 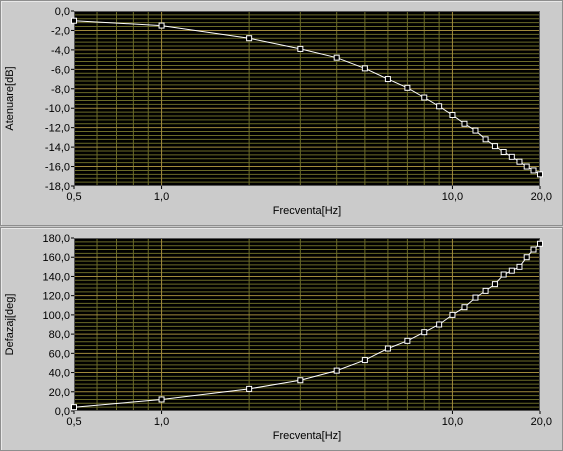 What do you see at coordinates (56, 316) in the screenshot?
I see `y-tick-label: 100,0` at bounding box center [56, 316].